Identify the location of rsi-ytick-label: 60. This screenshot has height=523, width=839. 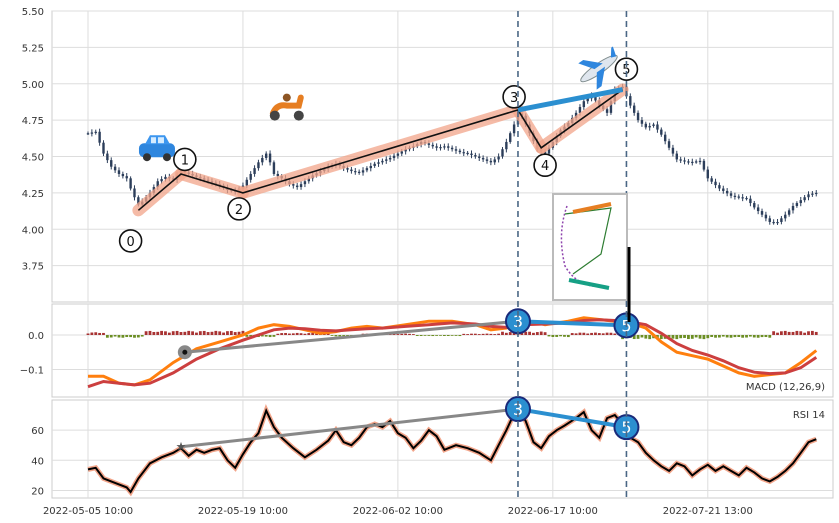
(37, 431).